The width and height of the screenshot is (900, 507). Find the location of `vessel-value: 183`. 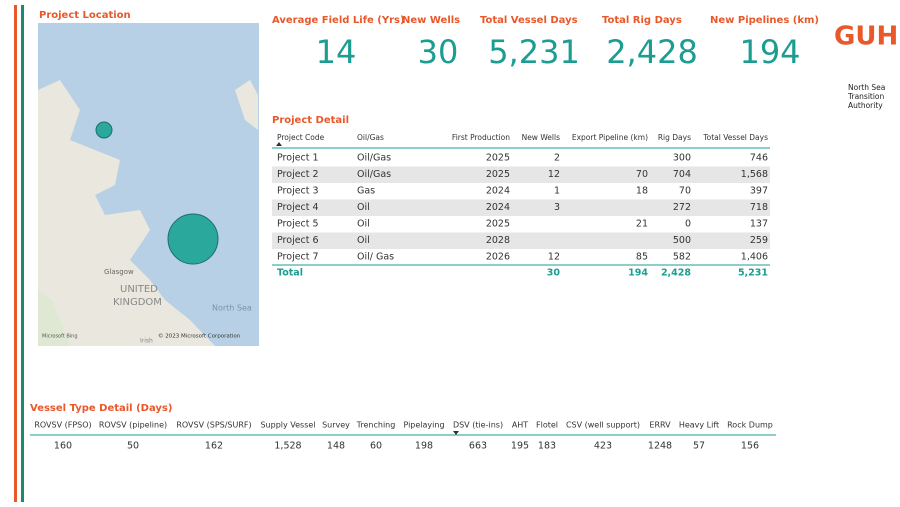

vessel-value: 183 is located at coordinates (547, 446).